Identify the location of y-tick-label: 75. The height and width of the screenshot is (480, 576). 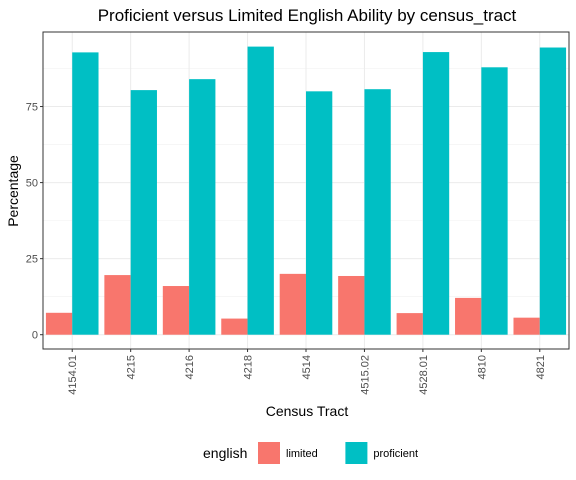
(32, 108).